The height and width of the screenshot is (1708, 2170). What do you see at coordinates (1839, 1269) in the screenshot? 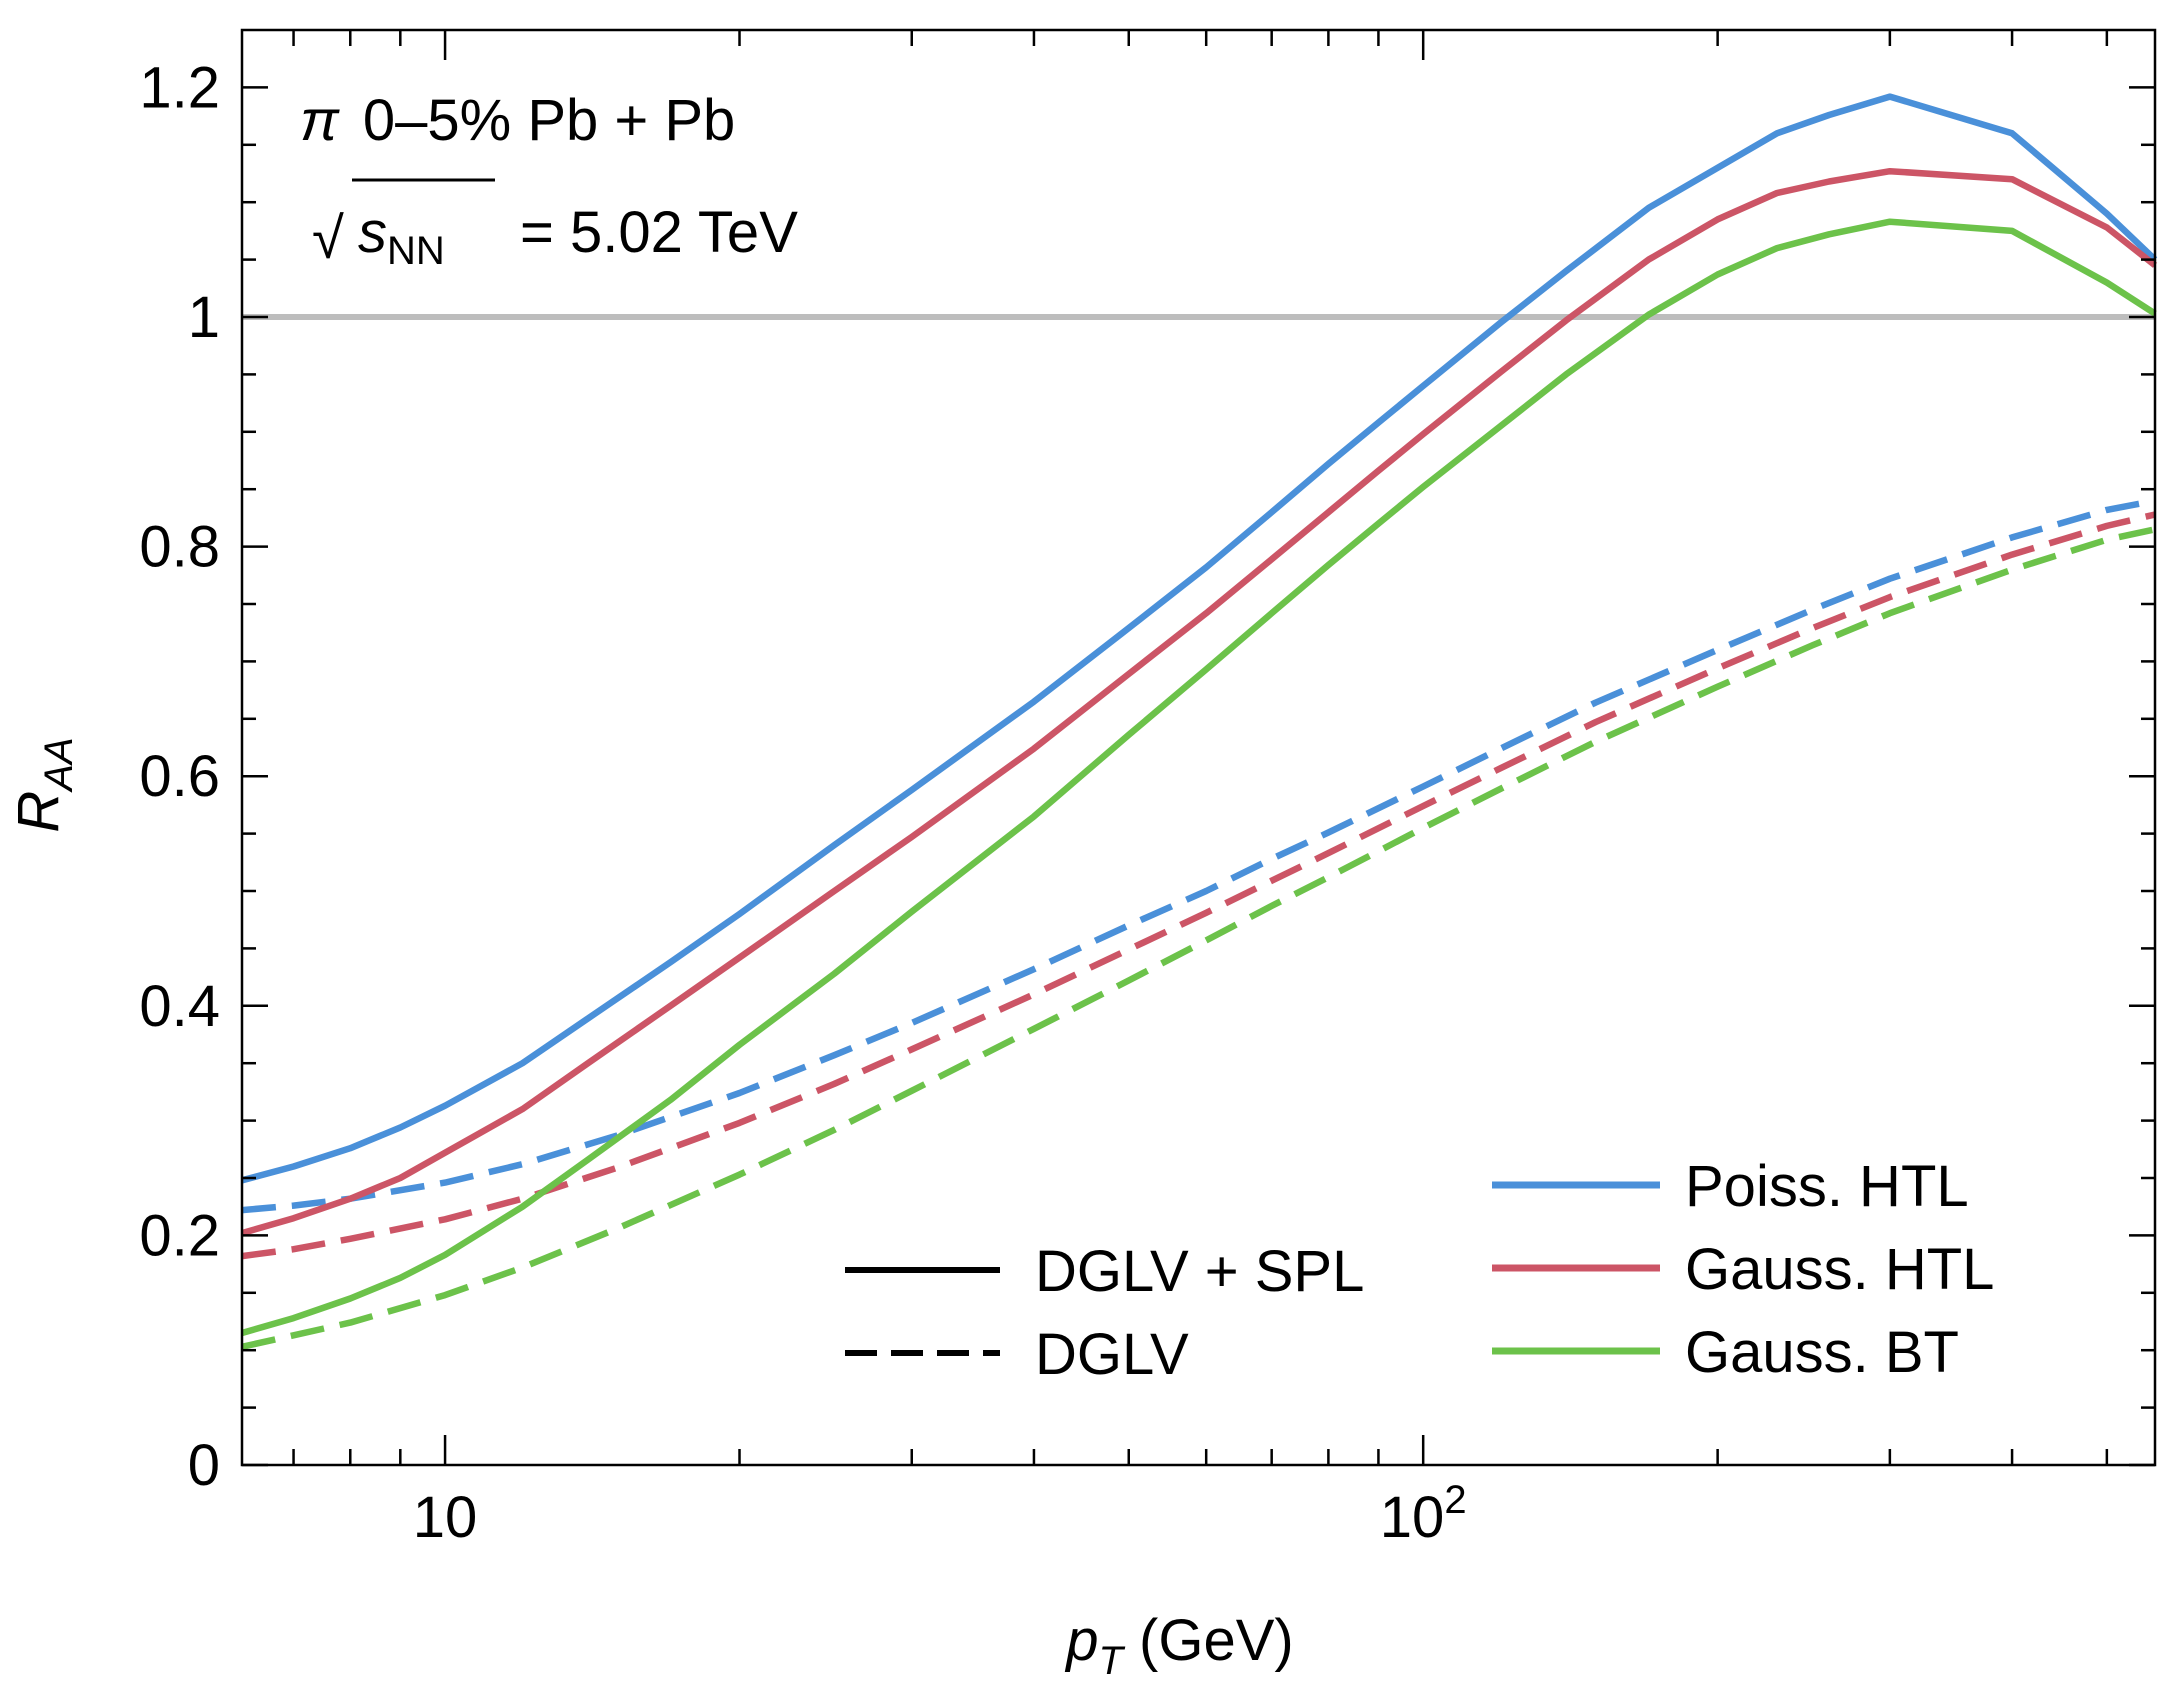
I see `legend-gauss-htl-label: Gauss. HTL` at bounding box center [1839, 1269].